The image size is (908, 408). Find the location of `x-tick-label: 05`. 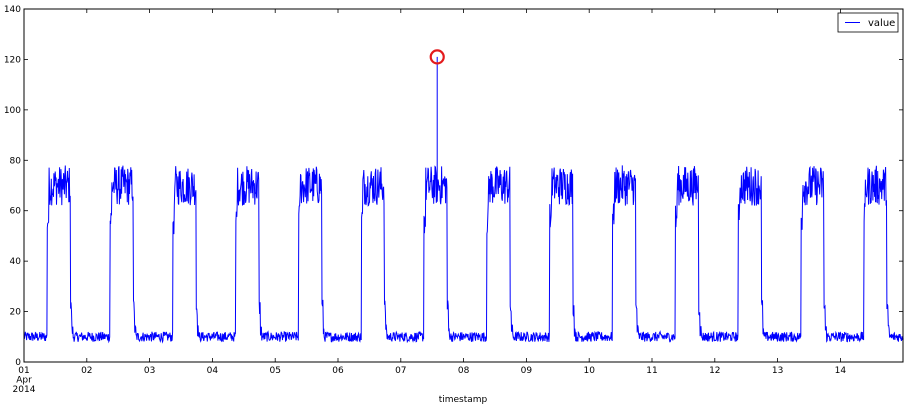

x-tick-label: 05 is located at coordinates (274, 371).